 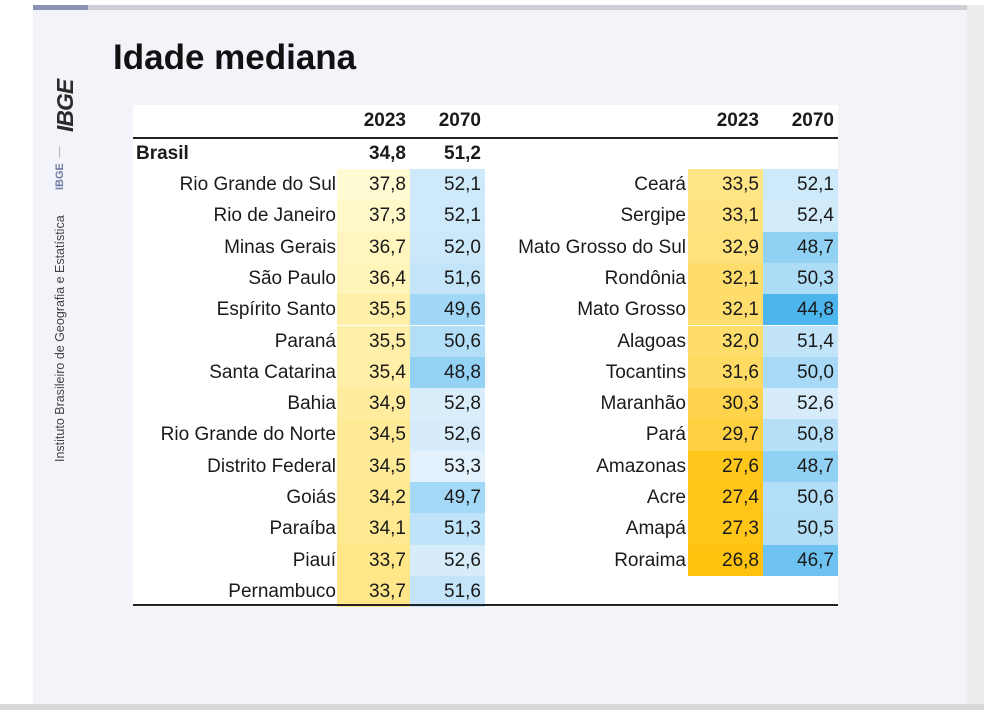 I want to click on header-2023-right: 2023, so click(x=737, y=120).